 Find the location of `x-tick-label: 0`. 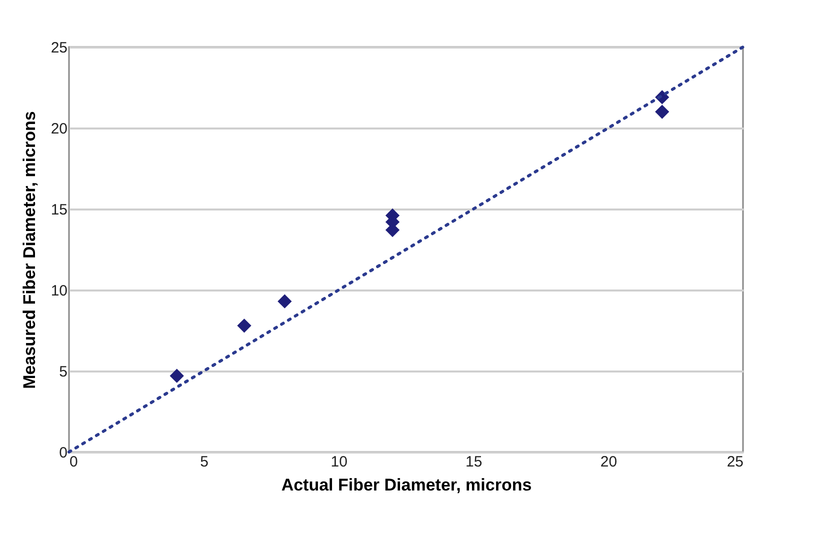

x-tick-label: 0 is located at coordinates (74, 462).